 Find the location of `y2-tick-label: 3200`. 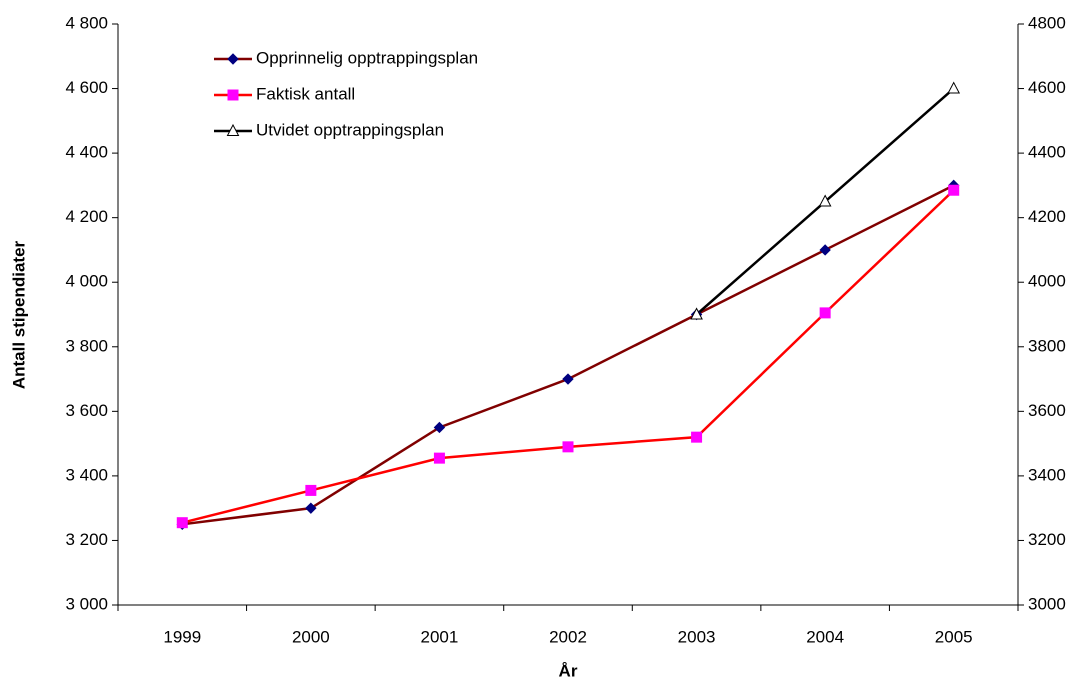

y2-tick-label: 3200 is located at coordinates (1047, 539).